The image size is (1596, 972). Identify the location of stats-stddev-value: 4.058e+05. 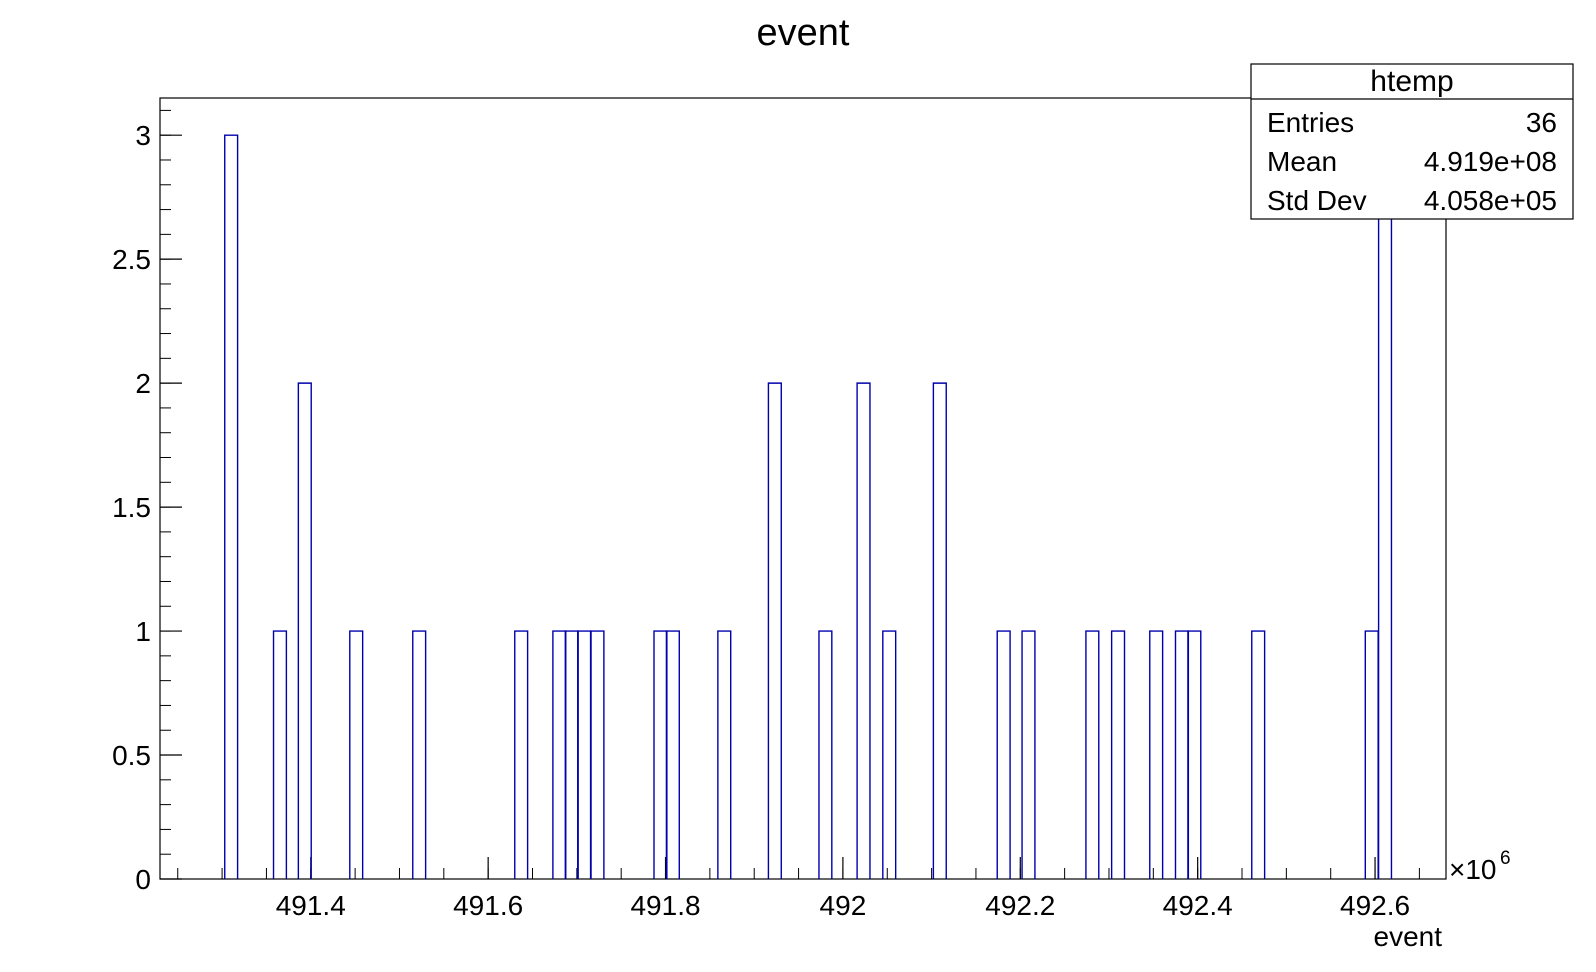
(1490, 200).